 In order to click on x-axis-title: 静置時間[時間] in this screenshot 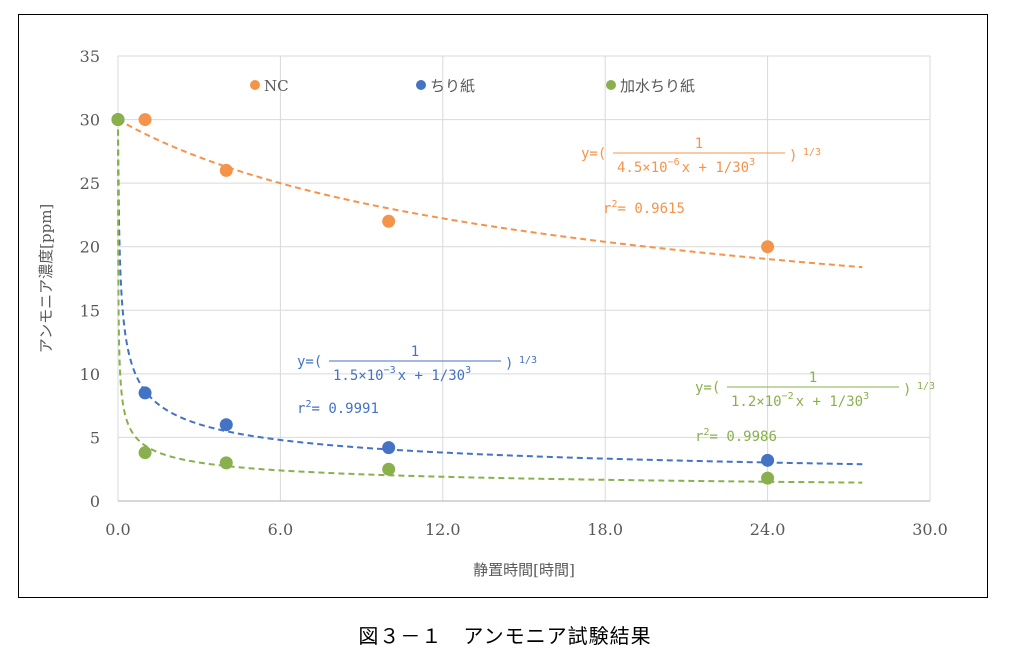, I will do `click(524, 570)`.